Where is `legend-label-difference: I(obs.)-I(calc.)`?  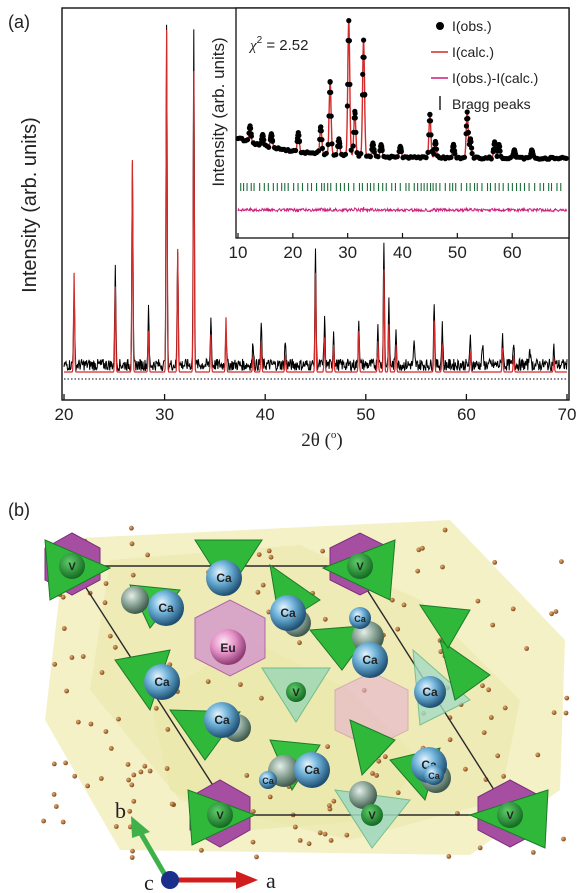 legend-label-difference: I(obs.)-I(calc.) is located at coordinates (495, 78).